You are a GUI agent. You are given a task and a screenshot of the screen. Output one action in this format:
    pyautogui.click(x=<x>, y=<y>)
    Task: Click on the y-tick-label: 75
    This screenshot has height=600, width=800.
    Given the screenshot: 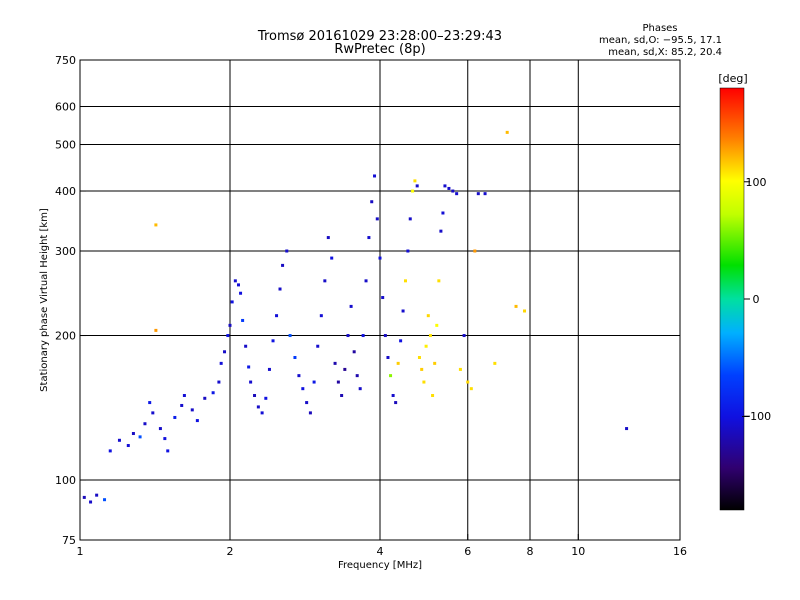 What is the action you would take?
    pyautogui.click(x=69, y=540)
    